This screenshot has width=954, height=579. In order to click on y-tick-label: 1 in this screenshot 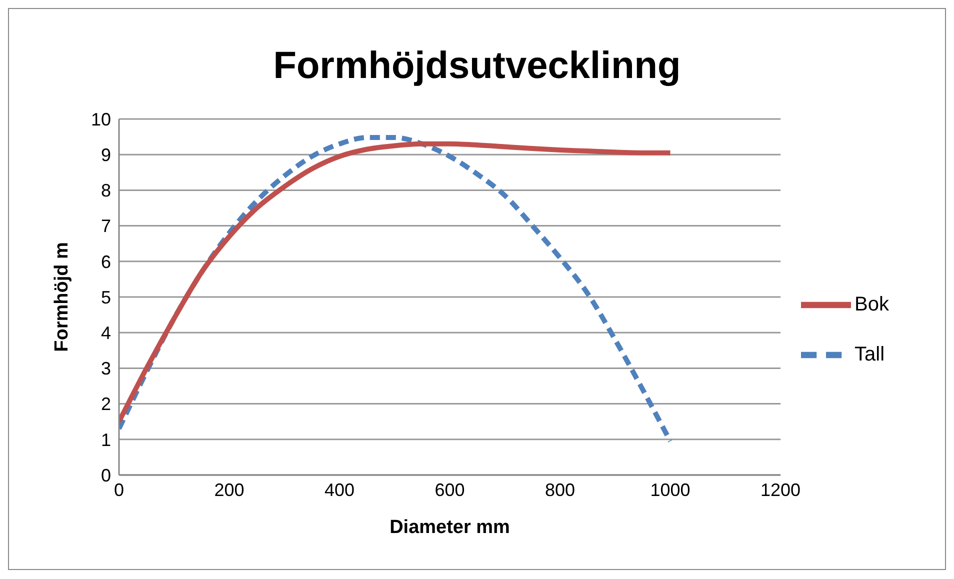, I will do `click(105, 440)`.